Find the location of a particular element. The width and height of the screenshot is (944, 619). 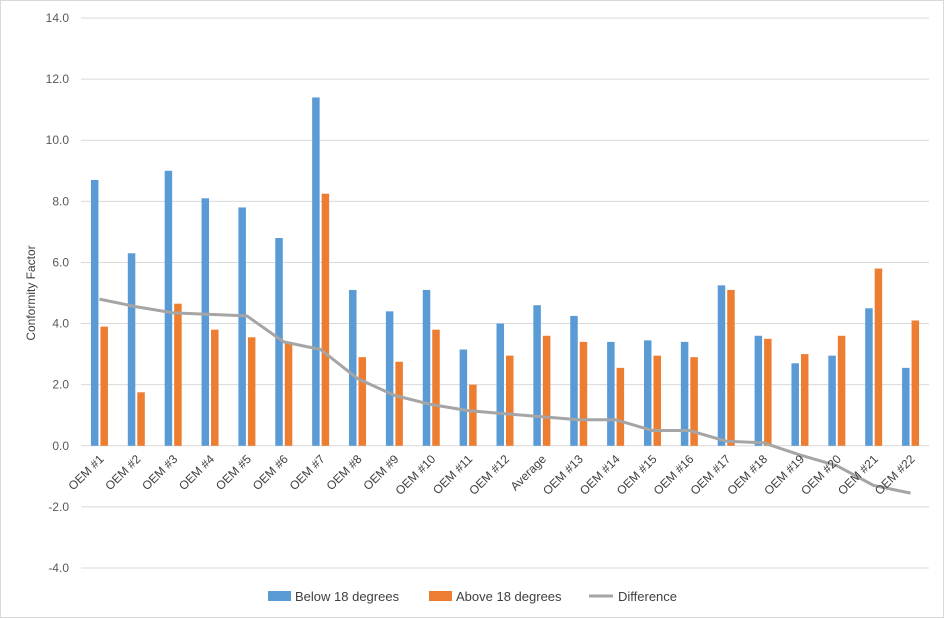

x-category-label: OEM #6 is located at coordinates (270, 472).